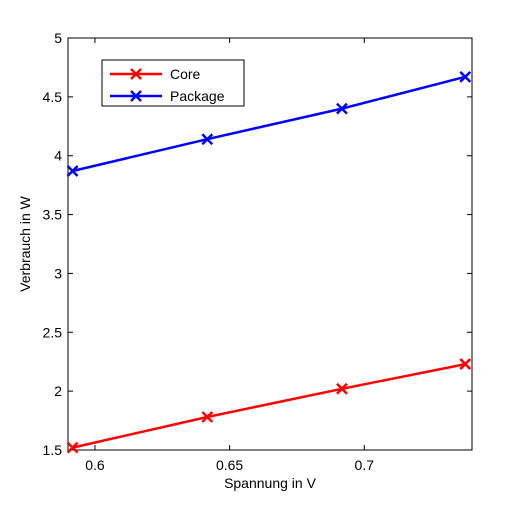 This screenshot has width=522, height=505. What do you see at coordinates (53, 332) in the screenshot?
I see `y-tick-label: 2.5` at bounding box center [53, 332].